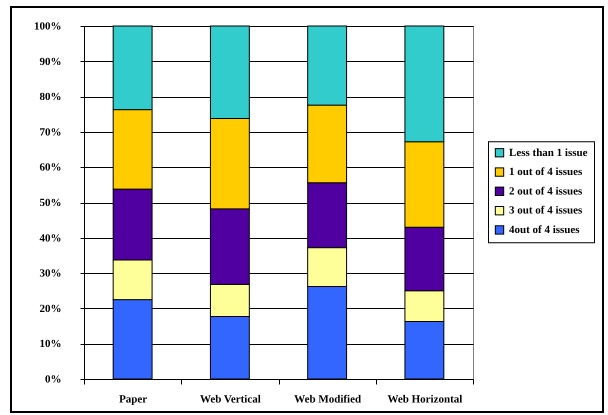 This screenshot has width=608, height=415. What do you see at coordinates (51, 308) in the screenshot?
I see `y-tick-label: 20%` at bounding box center [51, 308].